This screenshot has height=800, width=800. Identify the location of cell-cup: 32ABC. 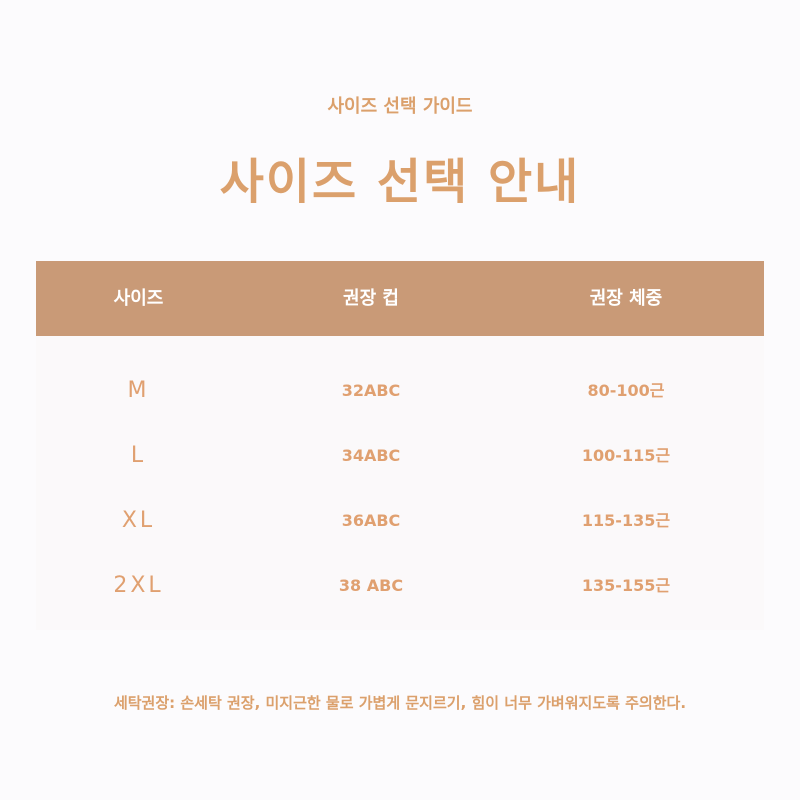
(371, 390).